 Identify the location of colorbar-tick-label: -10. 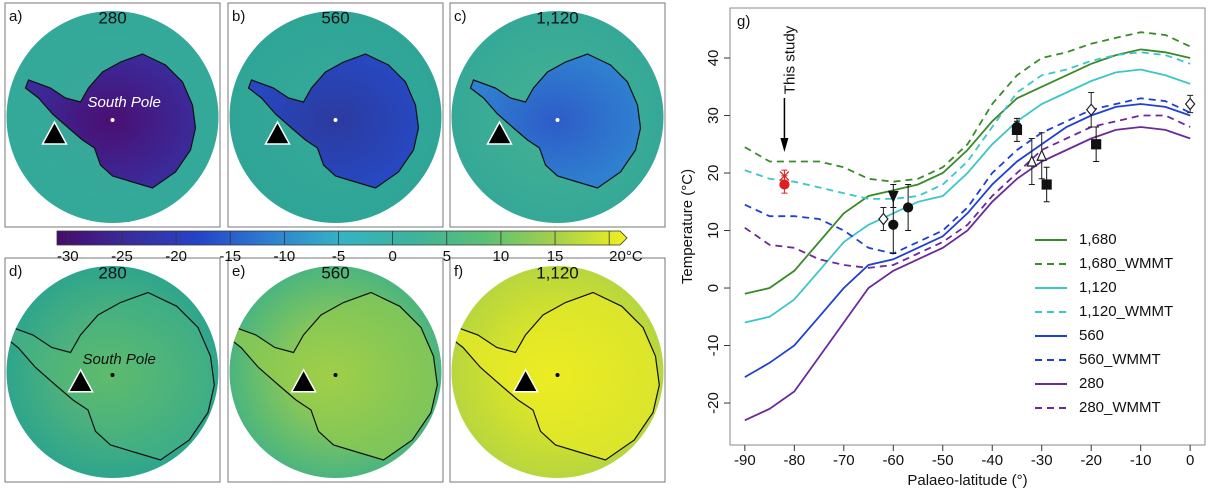
(285, 256).